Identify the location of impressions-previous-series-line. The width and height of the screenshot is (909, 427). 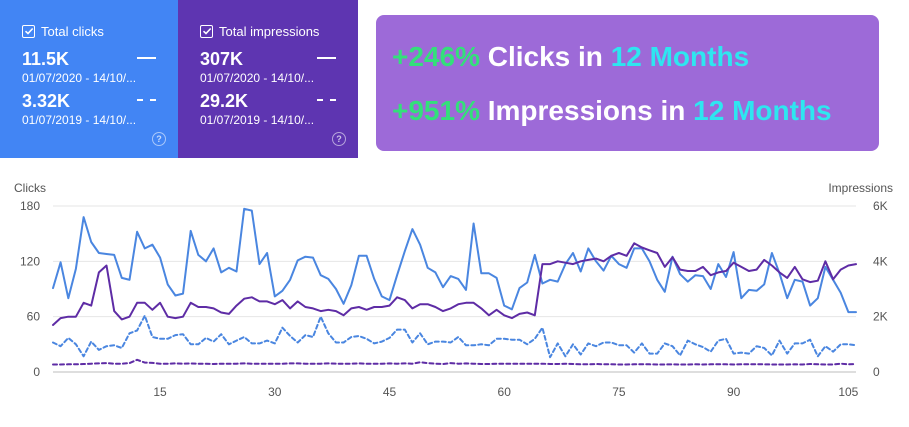
(454, 362).